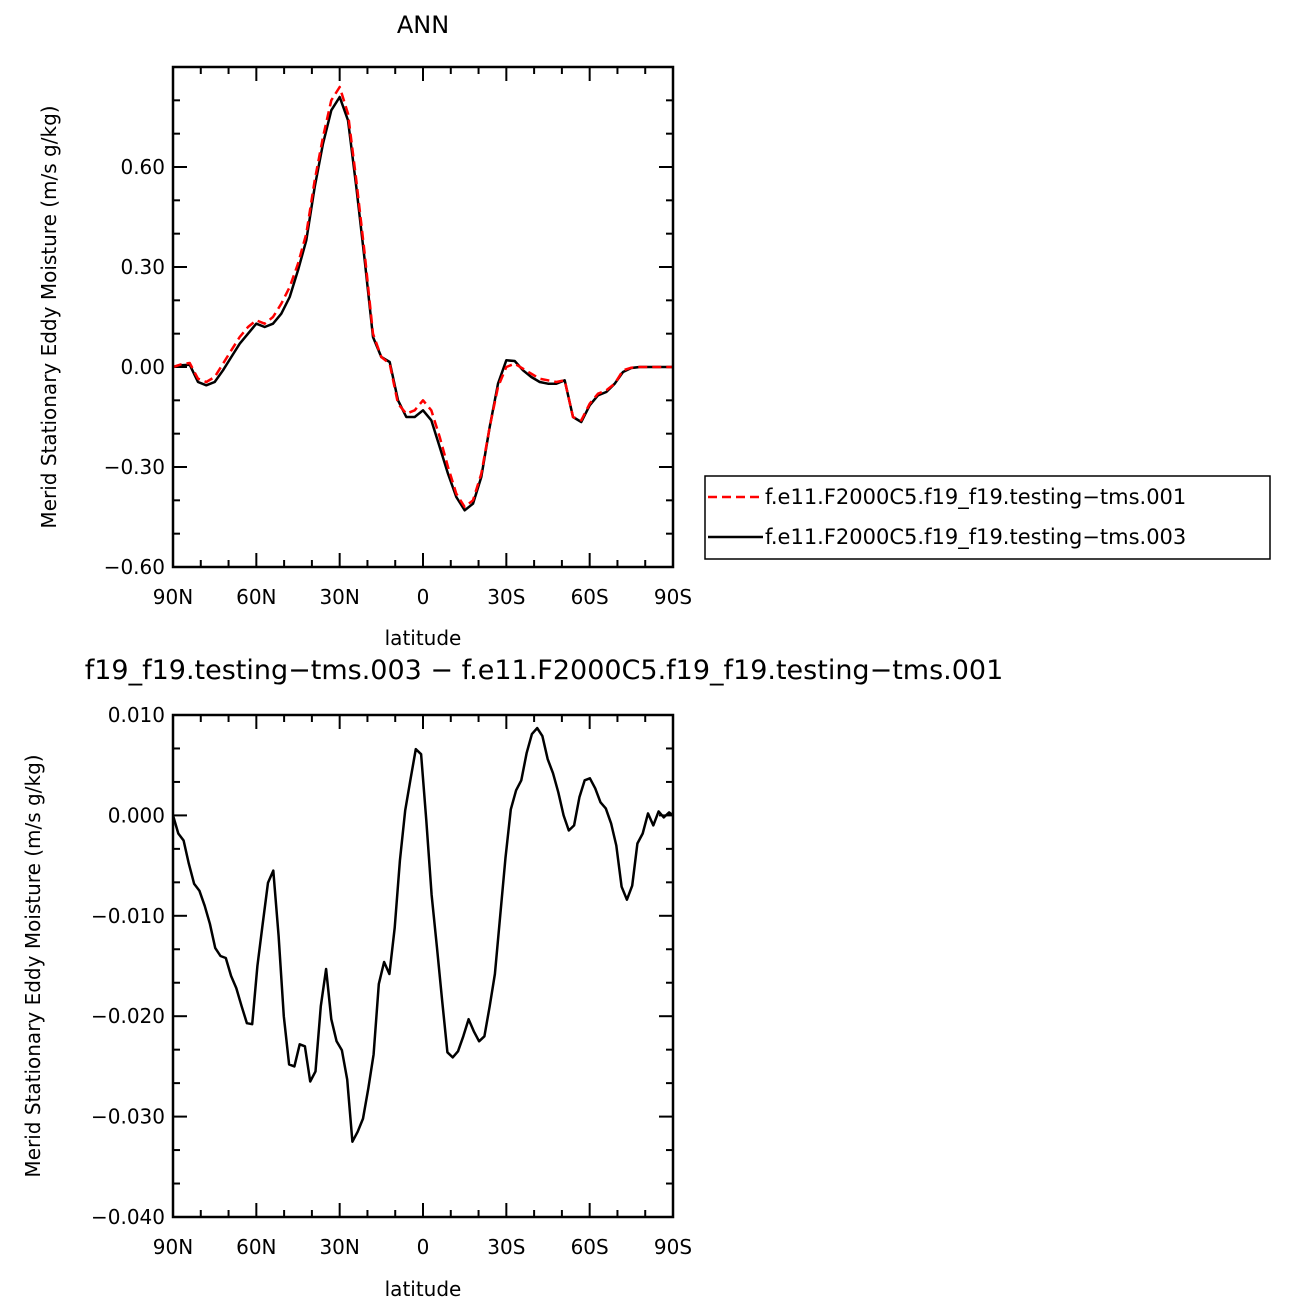 The image size is (1305, 1308). I want to click on y-tick-label: 0.010, so click(136, 715).